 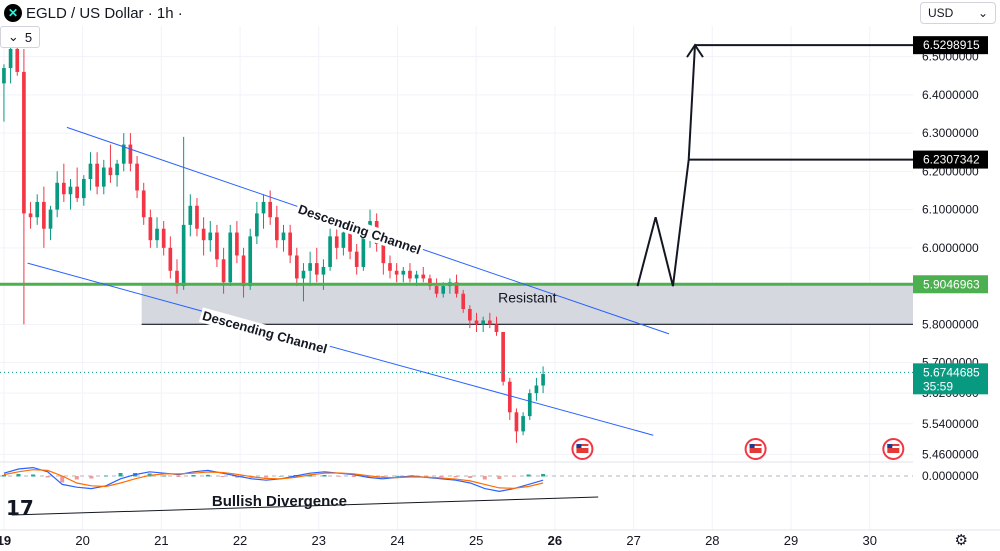 I want to click on gear-icon: ⚙, so click(x=961, y=540).